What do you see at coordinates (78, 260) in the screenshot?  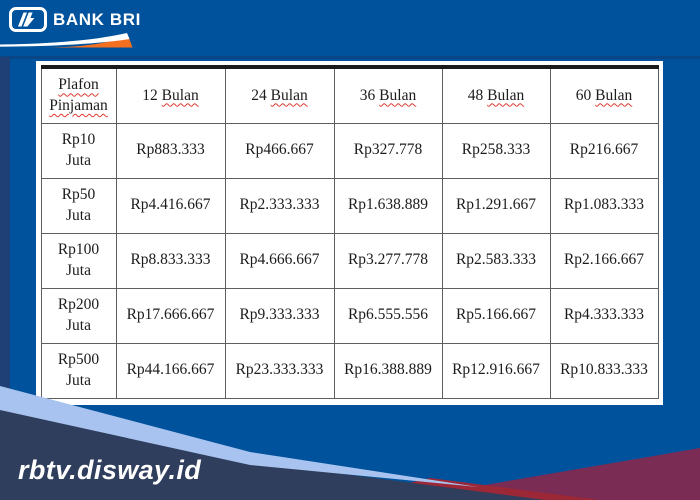 I see `row-label-cell: Rp100 Juta` at bounding box center [78, 260].